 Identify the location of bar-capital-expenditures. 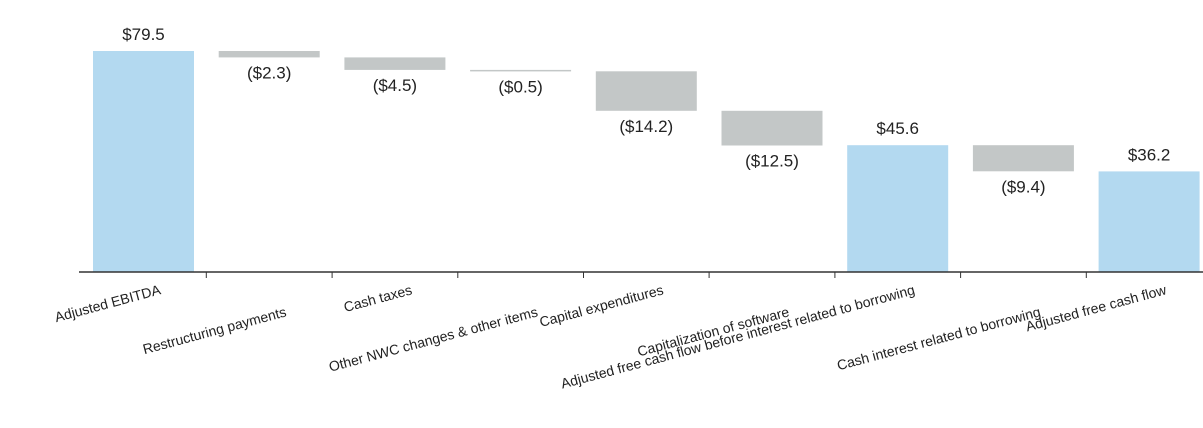
(646, 91).